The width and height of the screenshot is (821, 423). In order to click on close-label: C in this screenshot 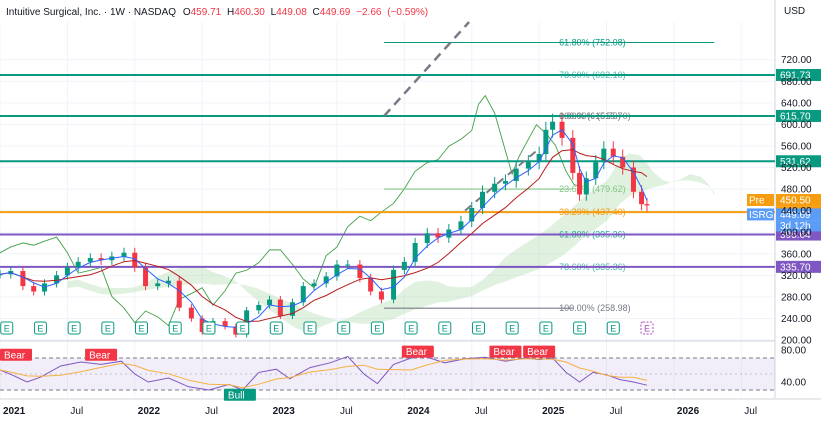, I will do `click(316, 12)`.